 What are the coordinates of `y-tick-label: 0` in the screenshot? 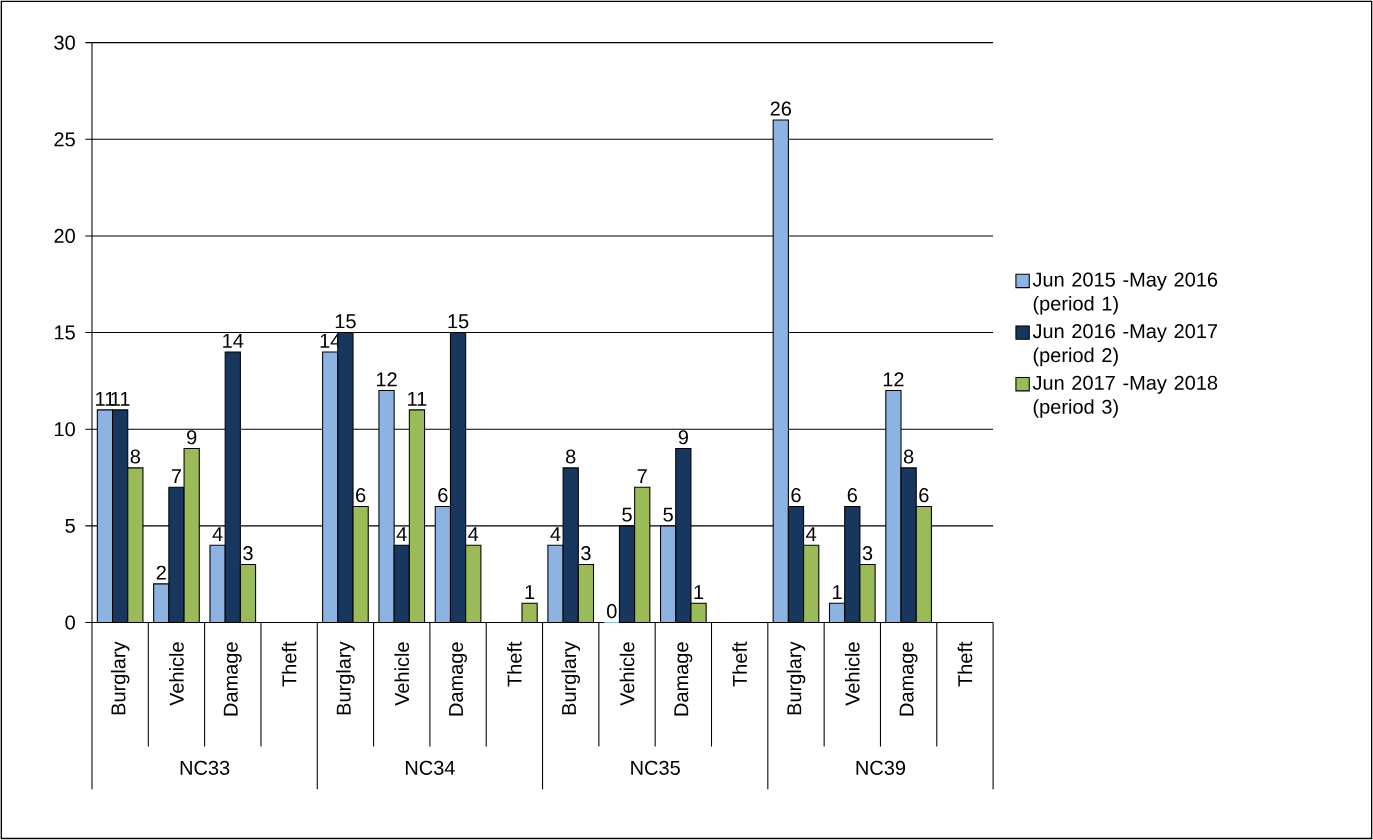 It's located at (70, 622).